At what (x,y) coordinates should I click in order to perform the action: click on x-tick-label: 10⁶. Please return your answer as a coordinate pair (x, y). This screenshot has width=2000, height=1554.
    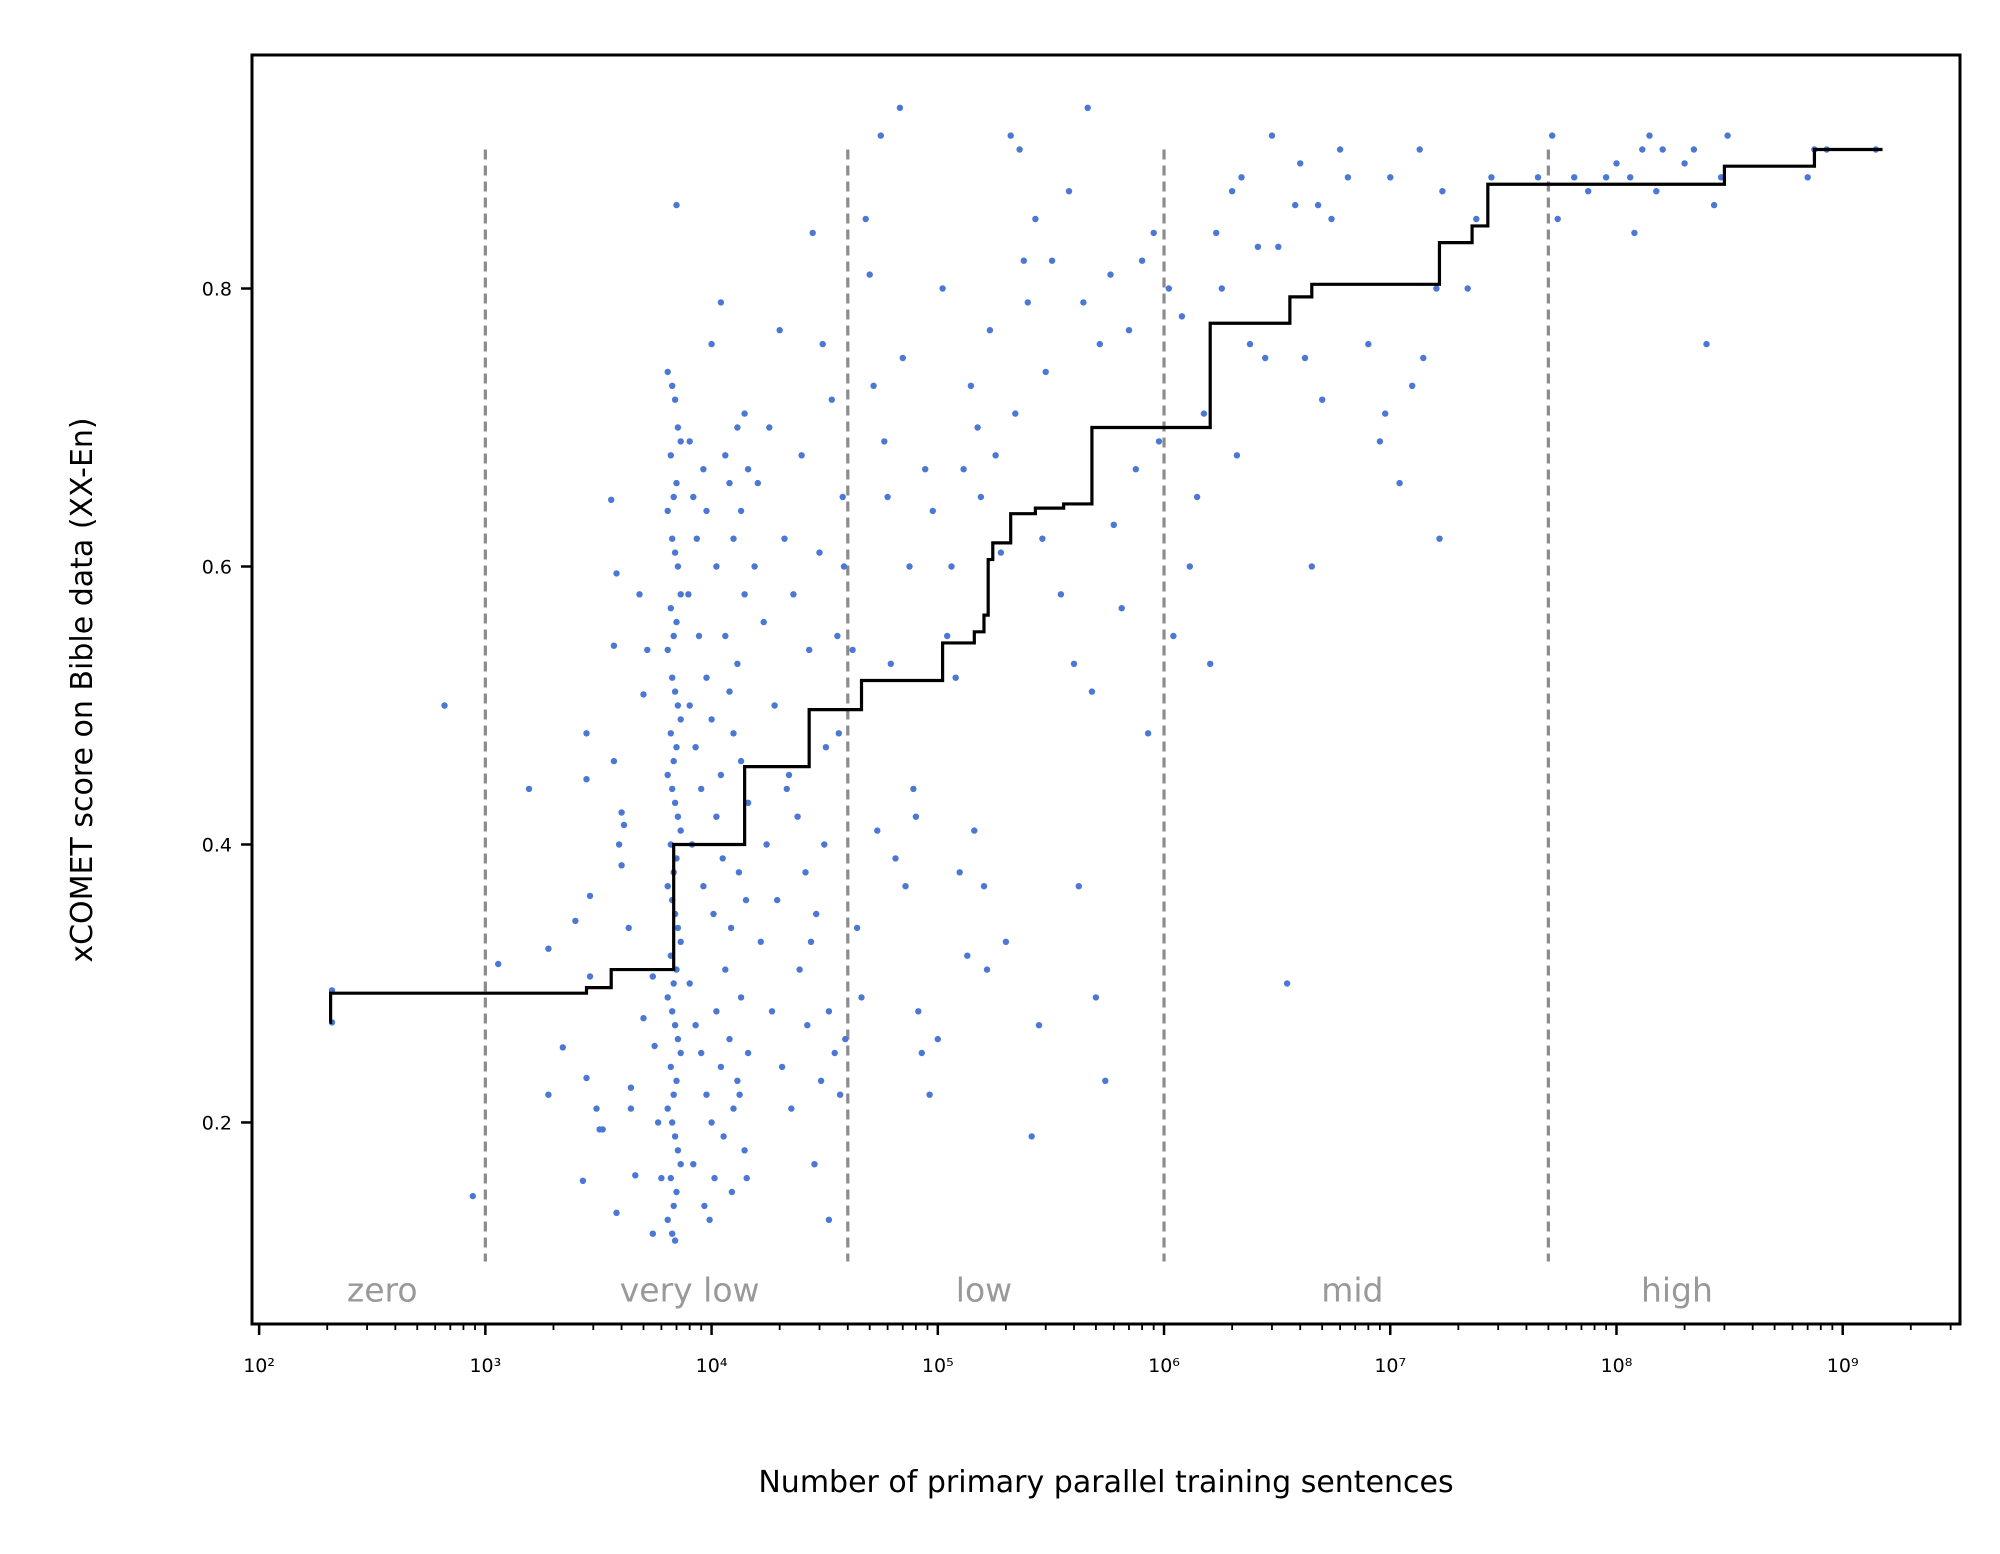
    Looking at the image, I should click on (1164, 1366).